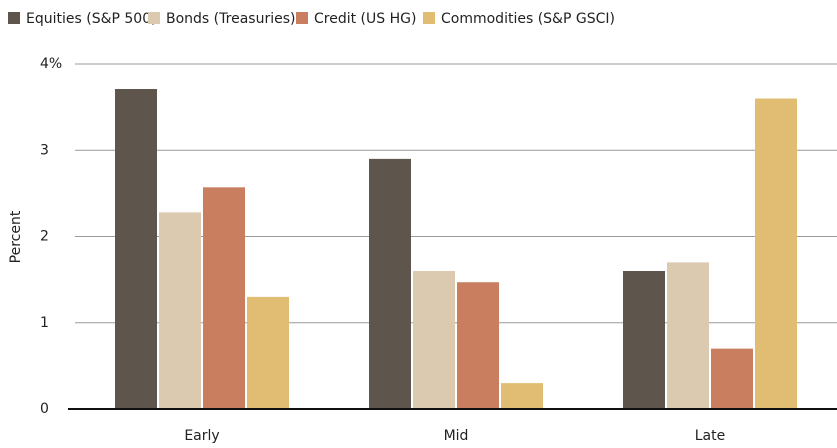  Describe the element at coordinates (91, 19) in the screenshot. I see `legend-label: Equities (S&P 500)` at that location.